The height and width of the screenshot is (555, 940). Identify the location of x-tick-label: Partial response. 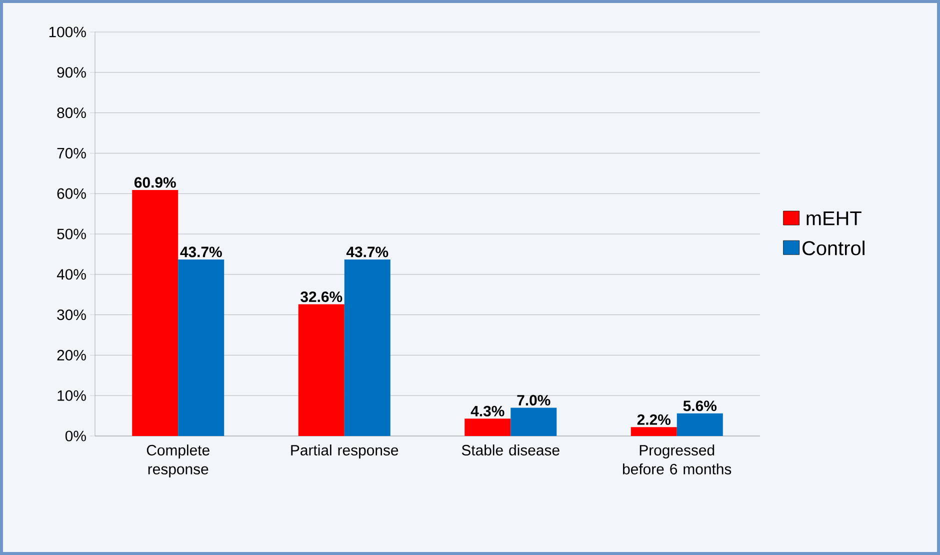
(344, 451).